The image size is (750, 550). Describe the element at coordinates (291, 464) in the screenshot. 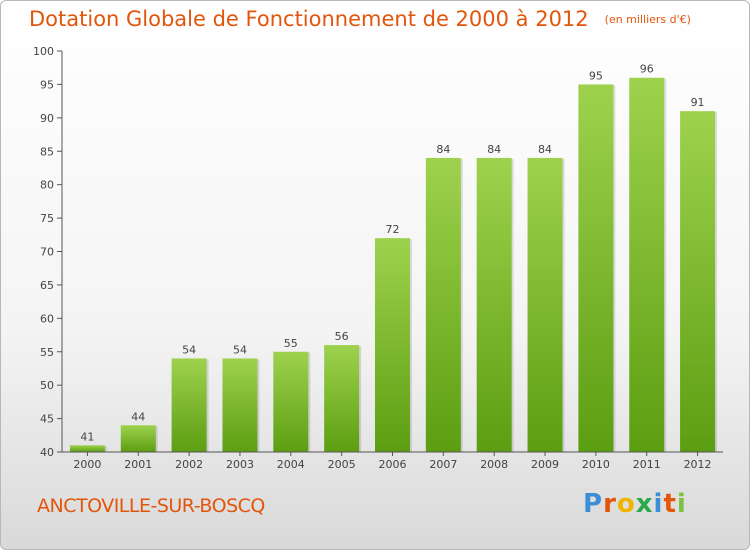

I see `x-tick-label: 2004` at that location.